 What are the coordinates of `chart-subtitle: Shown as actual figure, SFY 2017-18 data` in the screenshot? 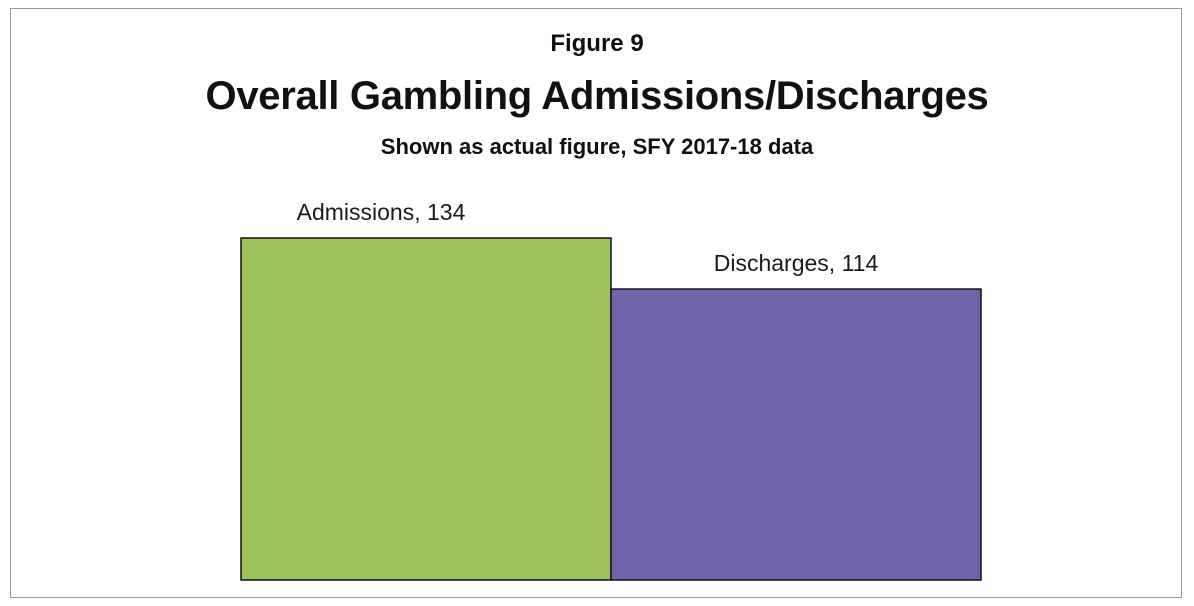 It's located at (597, 146).